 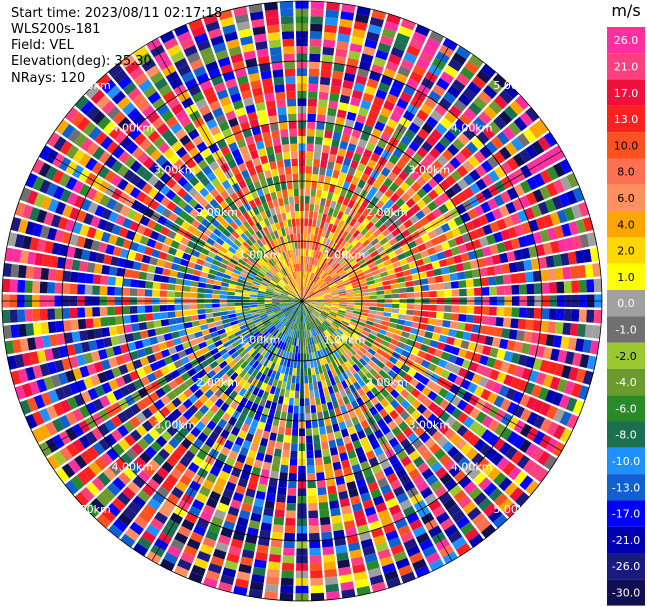 What do you see at coordinates (117, 13) in the screenshot?
I see `start-time-label: Start time: 2023/08/11 02:17:18` at bounding box center [117, 13].